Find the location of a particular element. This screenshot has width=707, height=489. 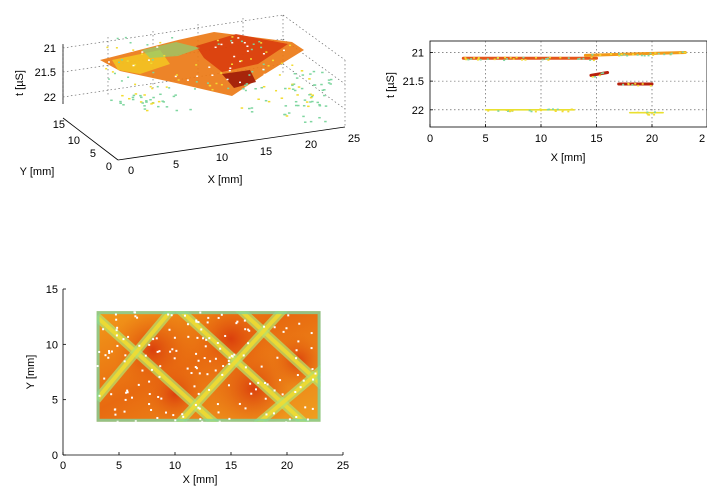

x-tick-label: 20 is located at coordinates (287, 466).